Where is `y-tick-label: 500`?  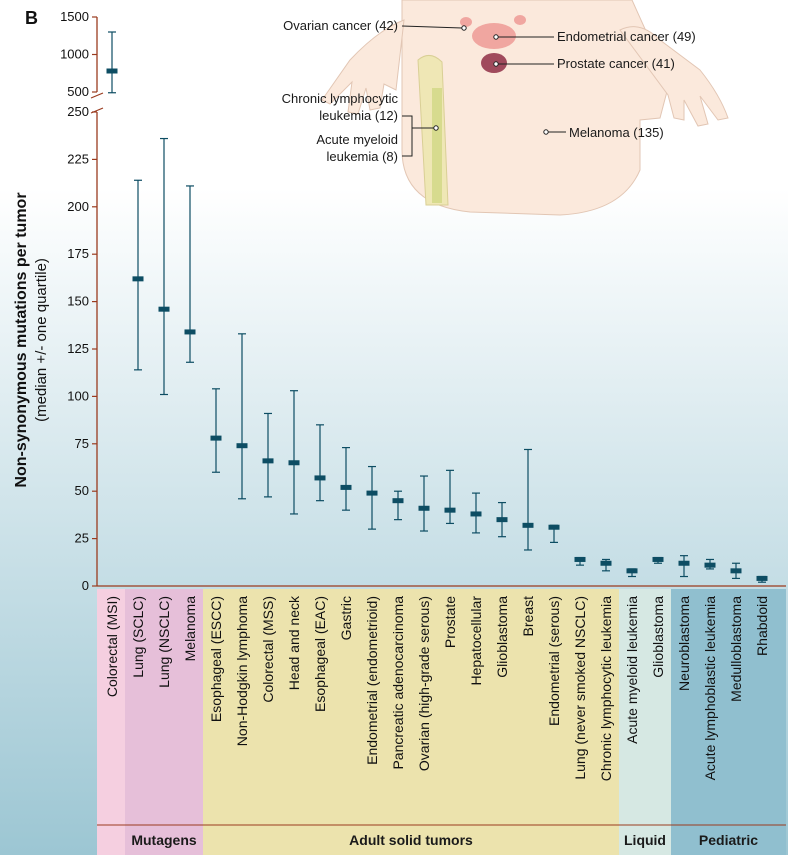 y-tick-label: 500 is located at coordinates (78, 91).